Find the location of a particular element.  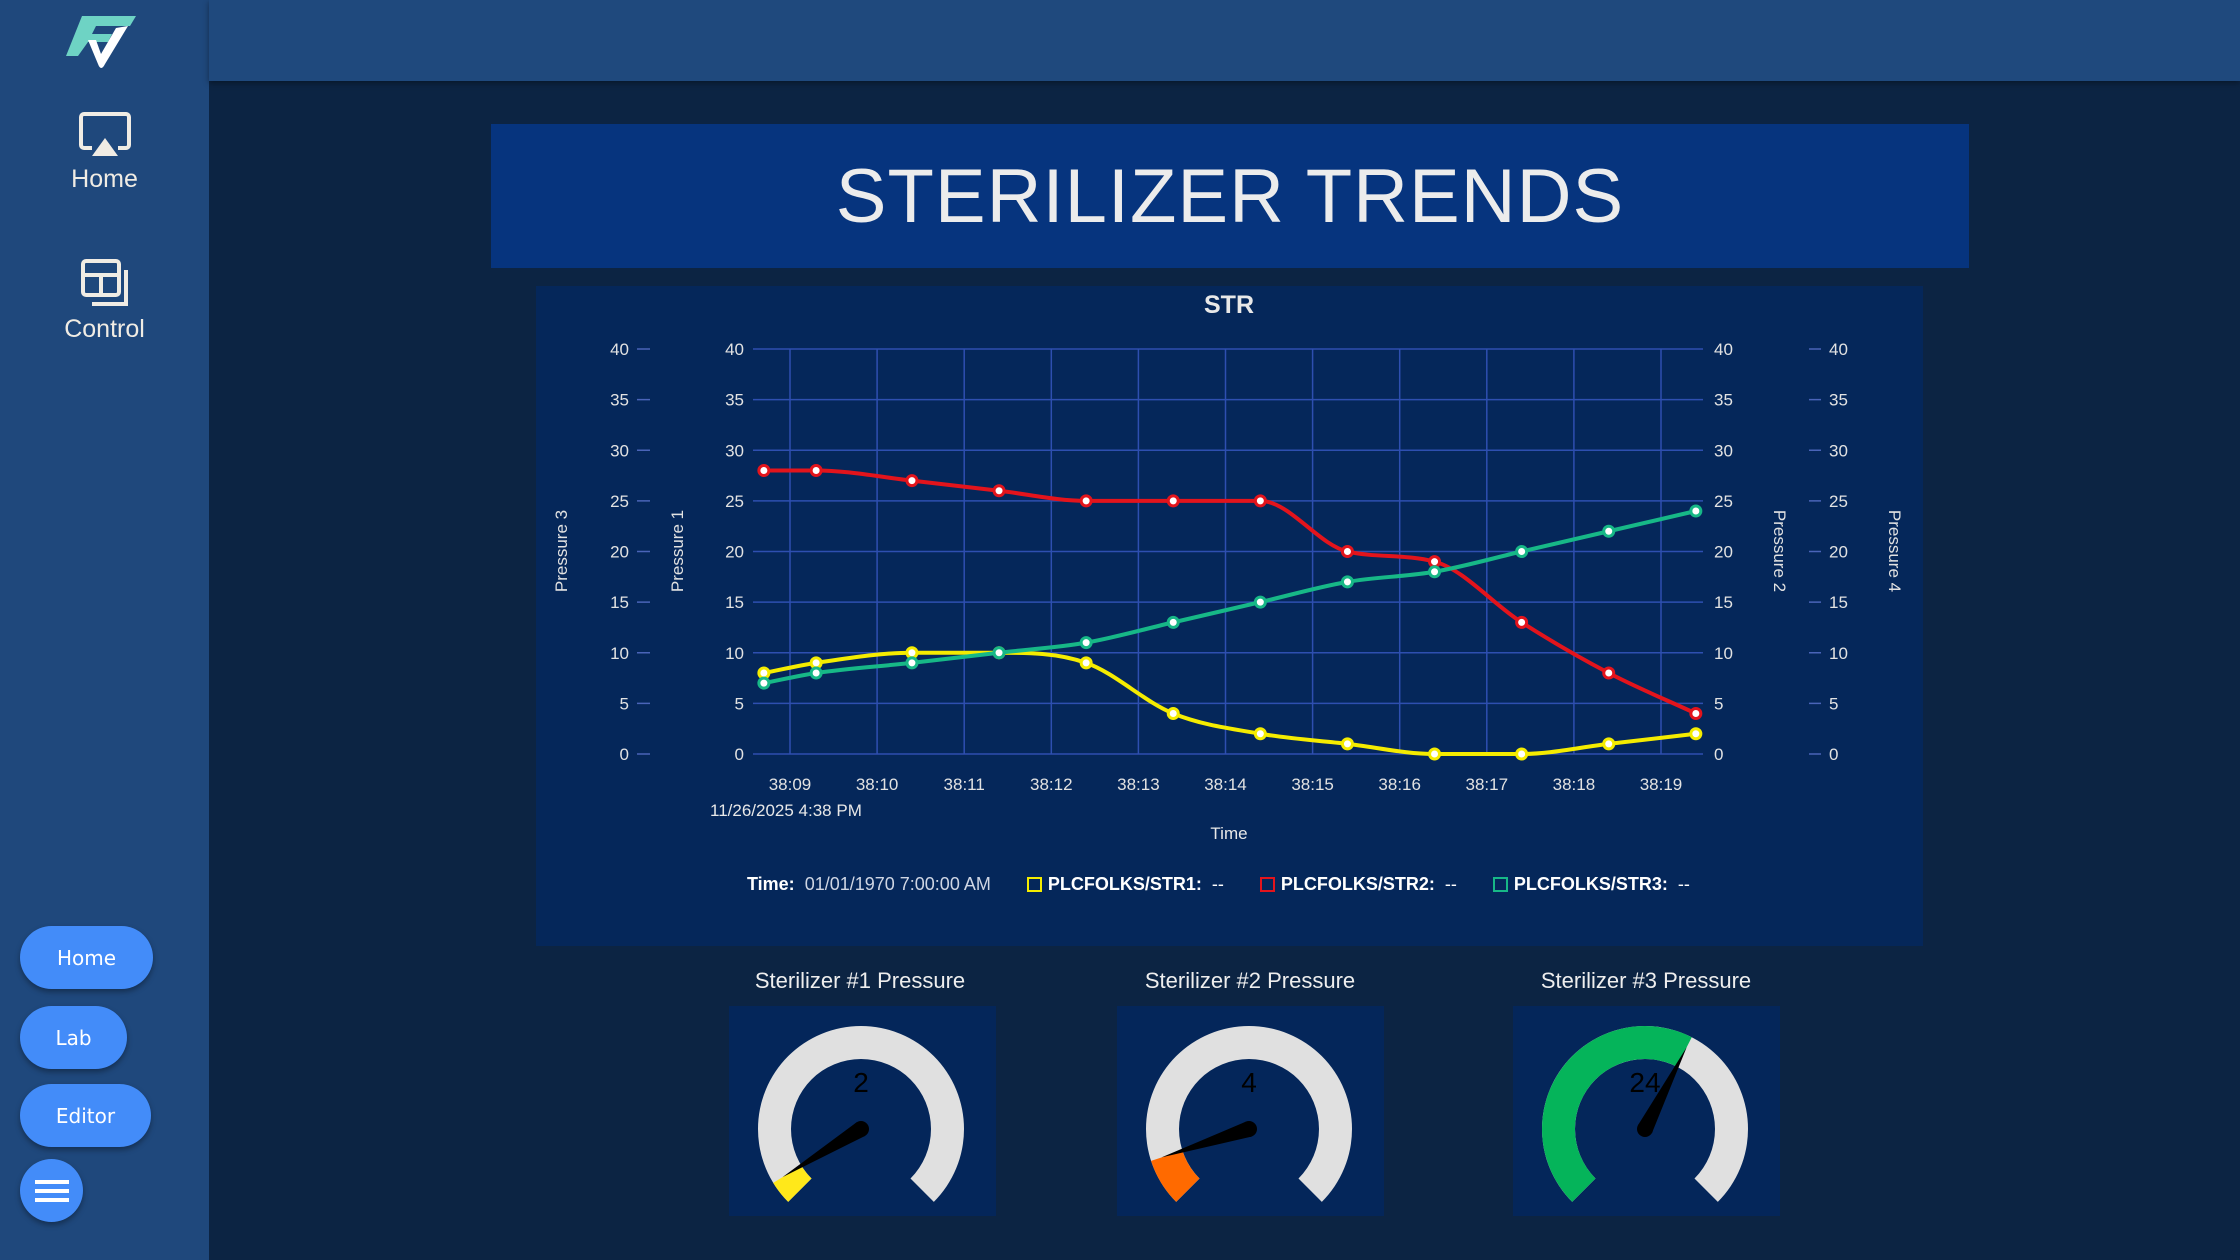

page-title: STERILIZER TRENDS is located at coordinates (1230, 196).